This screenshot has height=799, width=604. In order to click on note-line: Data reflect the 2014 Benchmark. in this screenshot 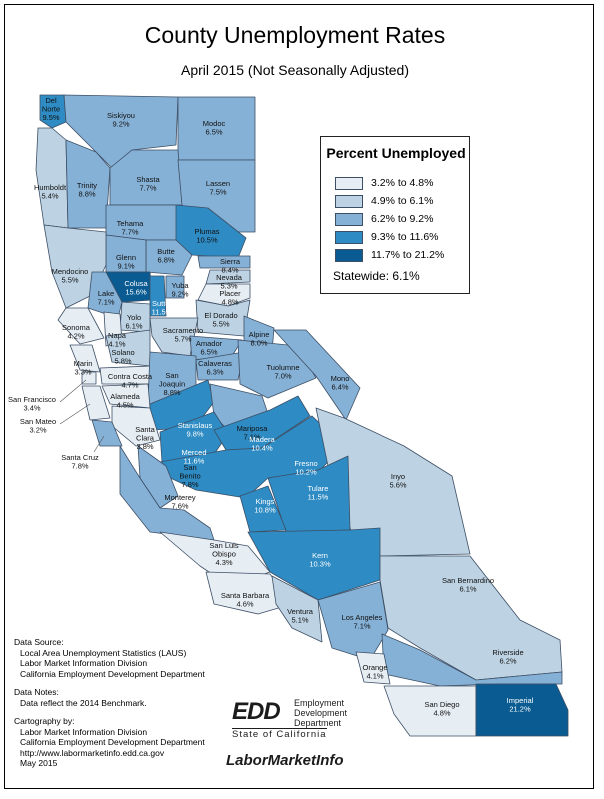, I will do `click(83, 702)`.